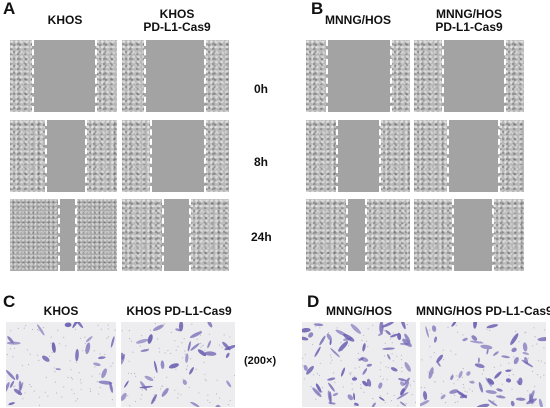 The image size is (550, 408). I want to click on timepoint-label-24h: 24h, so click(261, 237).